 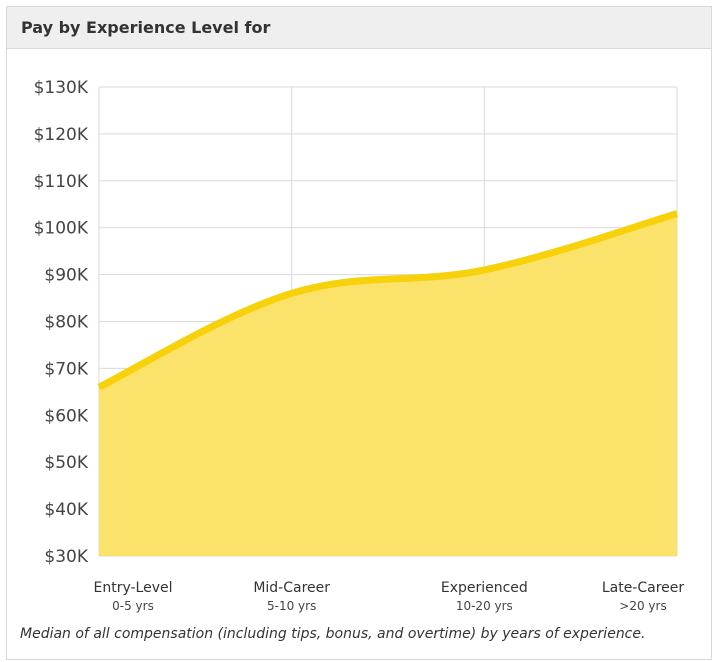 I want to click on y-tick-label: $30K, so click(x=66, y=557).